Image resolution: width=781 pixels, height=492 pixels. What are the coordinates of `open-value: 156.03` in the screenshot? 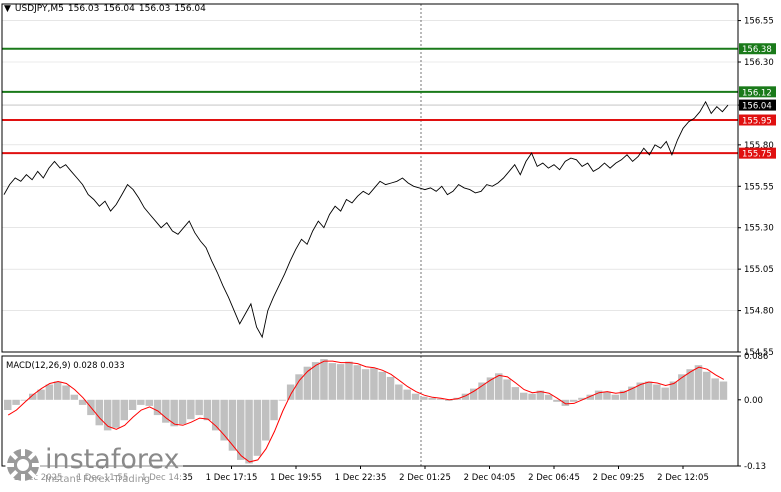 It's located at (83, 9).